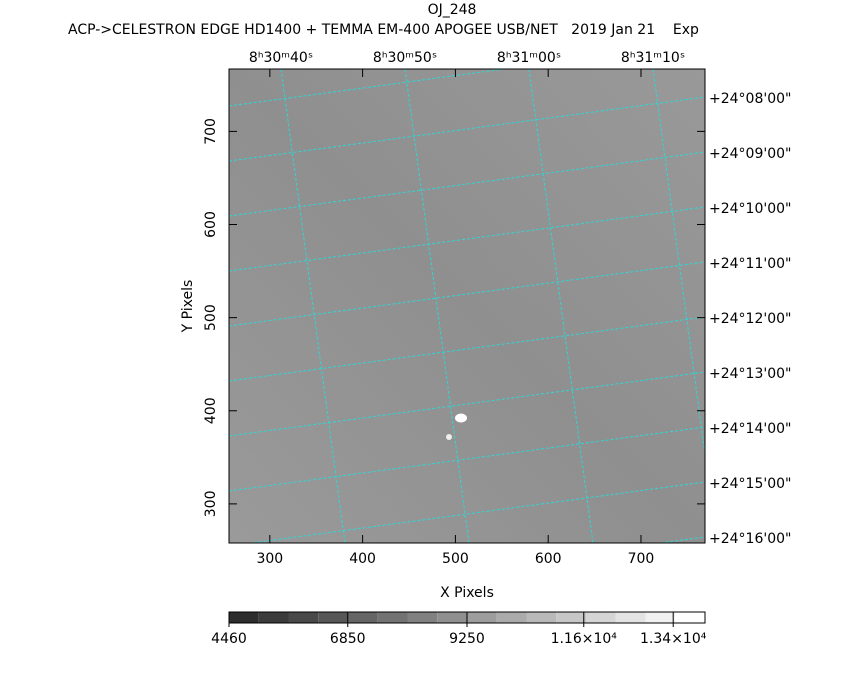 Image resolution: width=850 pixels, height=684 pixels. I want to click on y-tick-label: 700, so click(211, 131).